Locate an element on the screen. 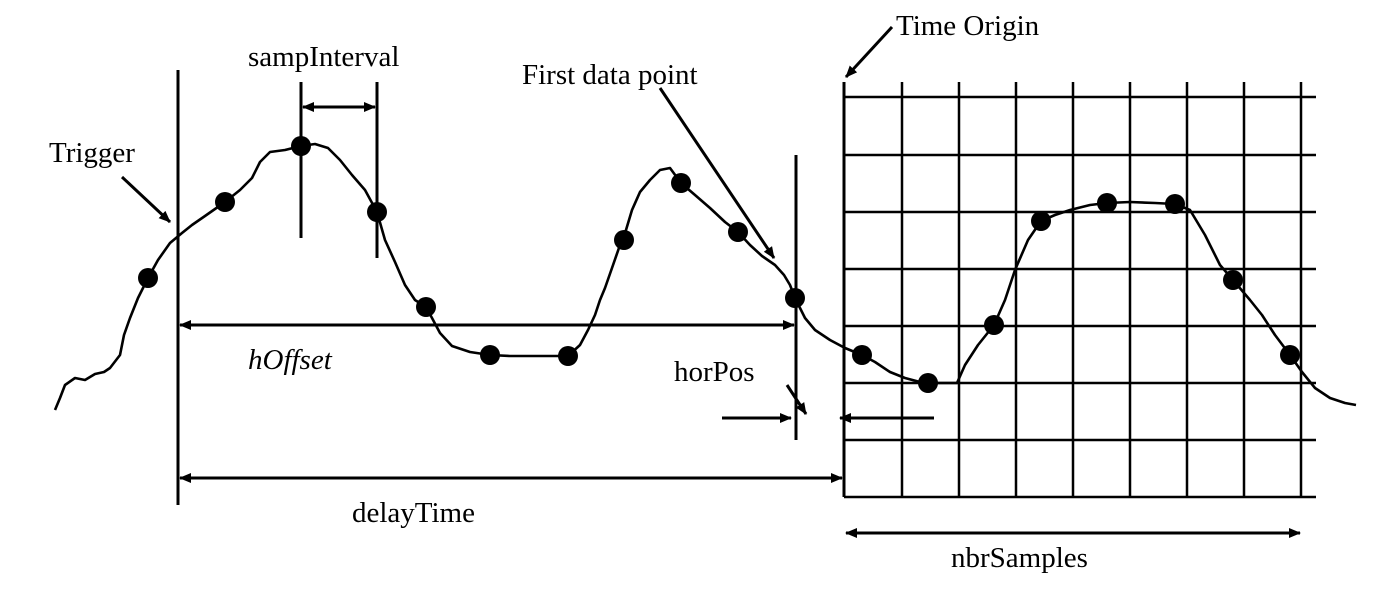 This screenshot has width=1386, height=608. hor-pos-label: horPos is located at coordinates (714, 372).